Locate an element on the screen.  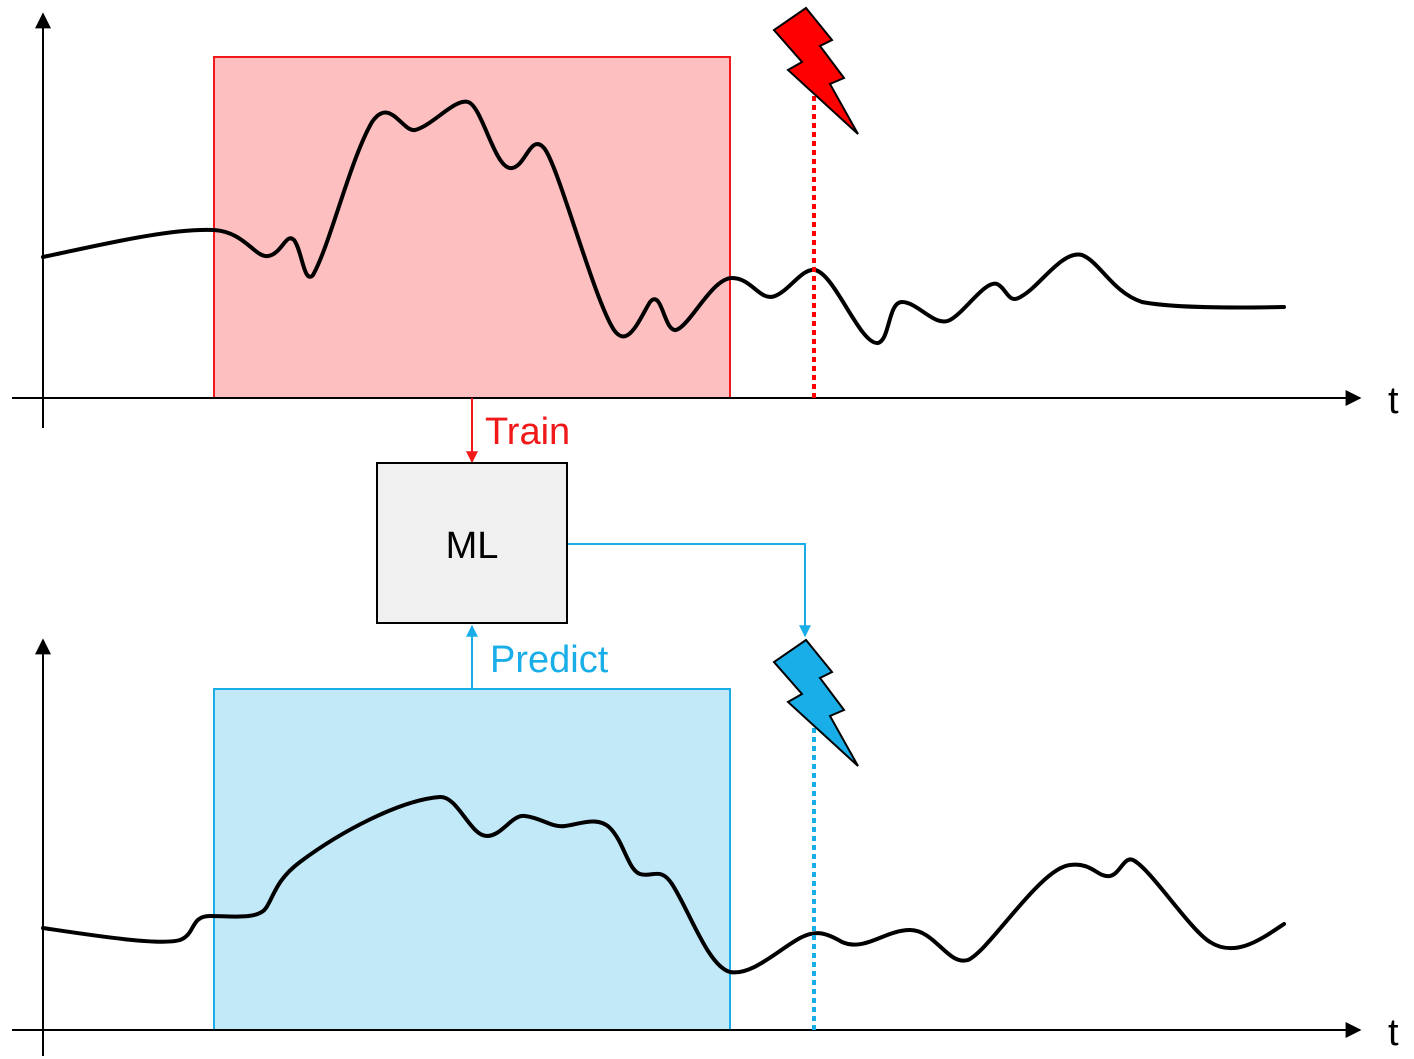
bottom-axis-label: t is located at coordinates (1393, 1033).